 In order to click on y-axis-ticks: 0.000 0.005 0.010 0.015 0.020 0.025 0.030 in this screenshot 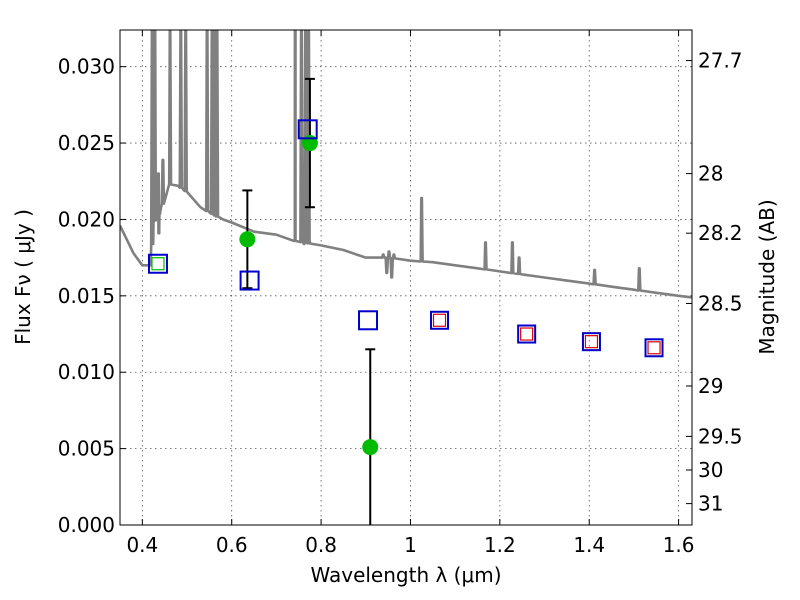, I will do `click(92, 296)`.